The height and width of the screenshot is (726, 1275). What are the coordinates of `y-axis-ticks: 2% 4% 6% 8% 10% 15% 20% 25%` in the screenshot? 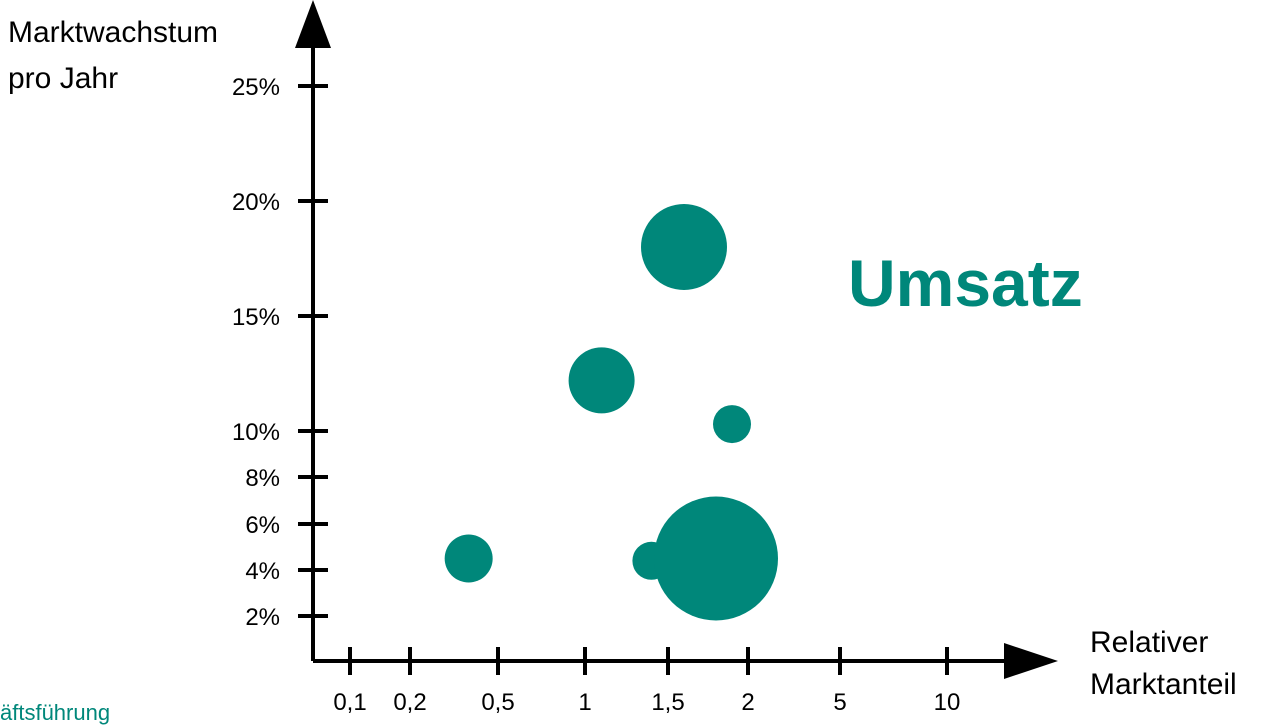 It's located at (280, 352).